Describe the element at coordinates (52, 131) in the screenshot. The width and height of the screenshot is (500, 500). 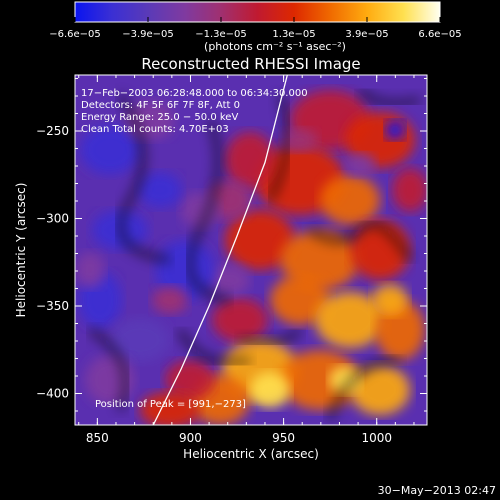
I see `y-tick-label: −250` at that location.